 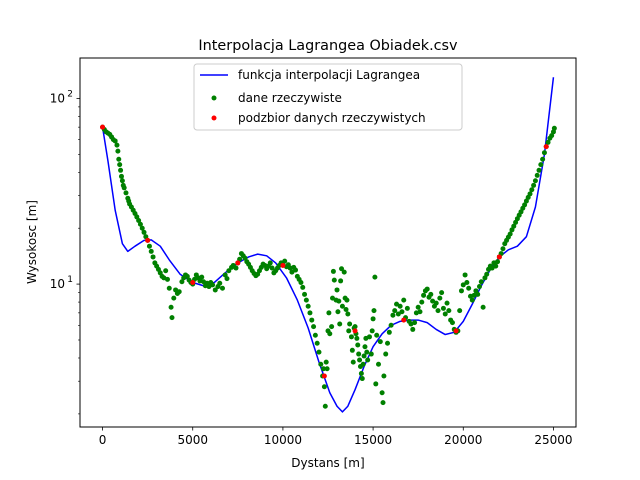 I want to click on x-tick-label: 10000, so click(x=283, y=440).